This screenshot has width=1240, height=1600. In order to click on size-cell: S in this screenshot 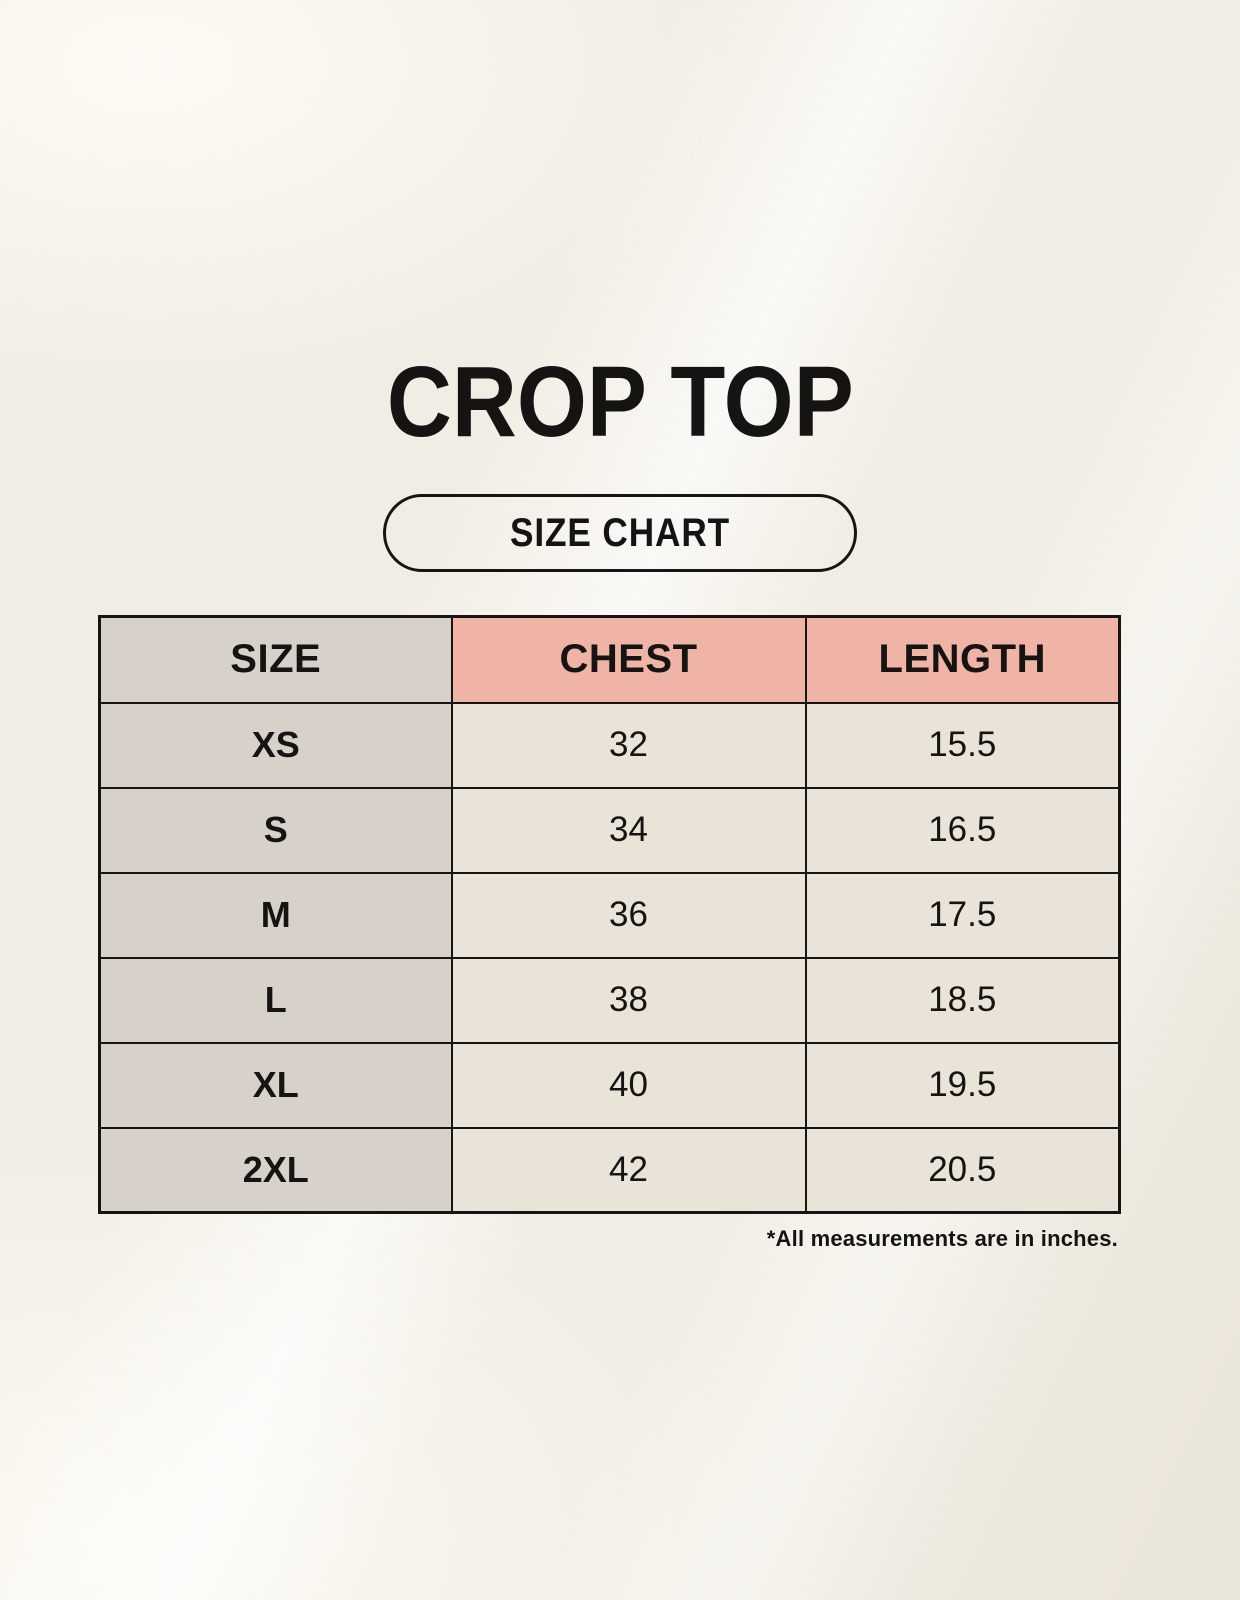, I will do `click(275, 830)`.